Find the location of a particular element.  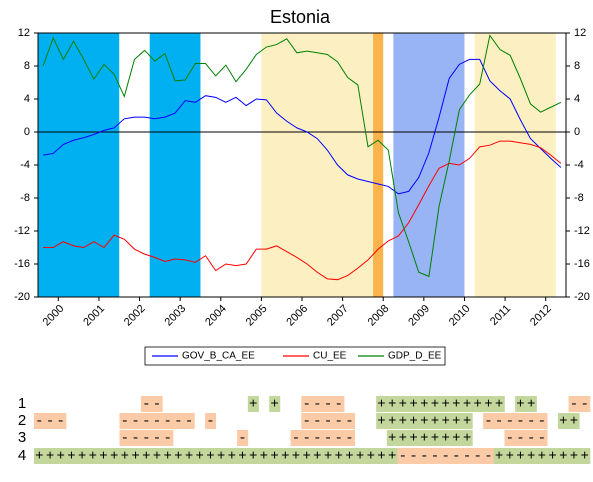

x-tick-label: 2005 is located at coordinates (257, 316).